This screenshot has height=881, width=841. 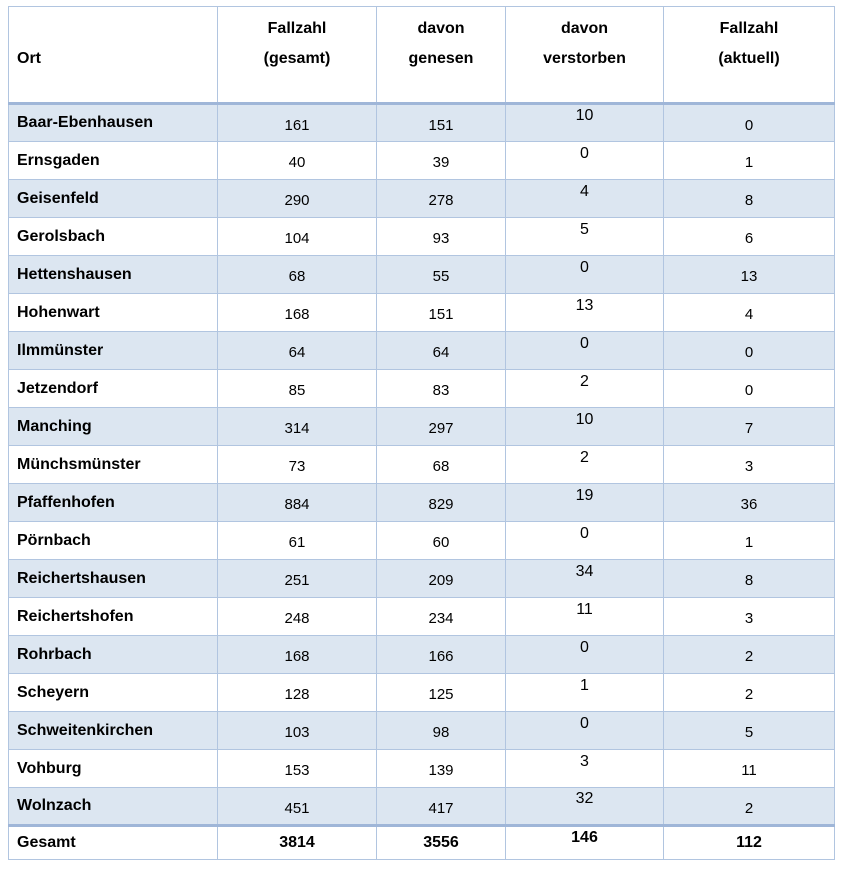 I want to click on aktuell-cell: 3, so click(x=749, y=616).